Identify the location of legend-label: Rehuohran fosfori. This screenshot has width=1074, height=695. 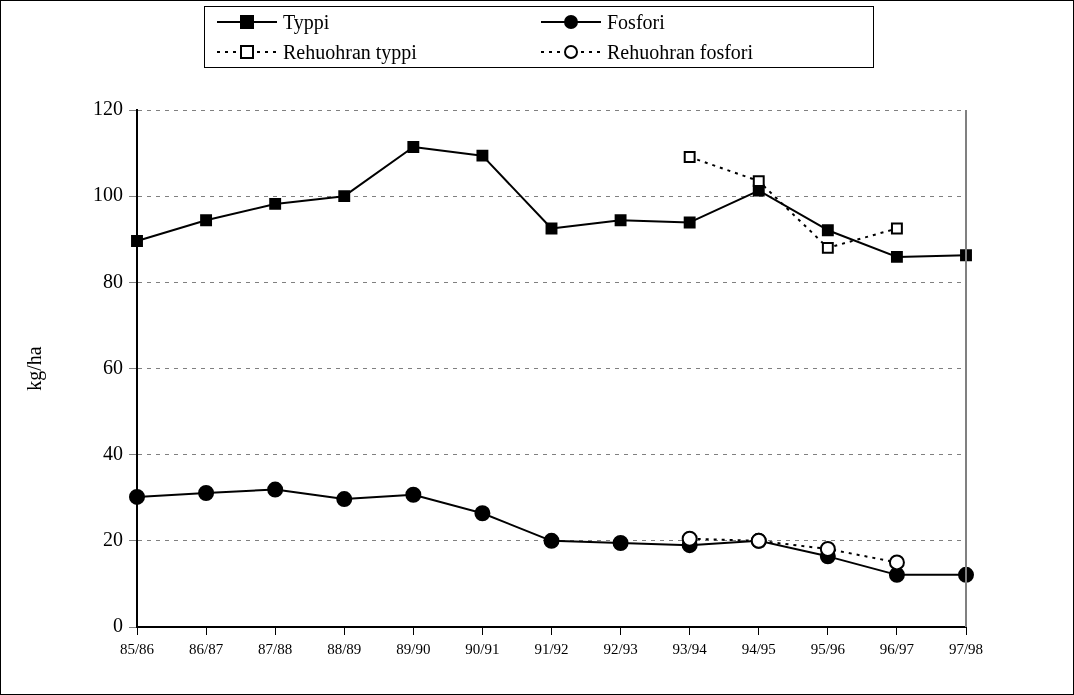
(680, 52).